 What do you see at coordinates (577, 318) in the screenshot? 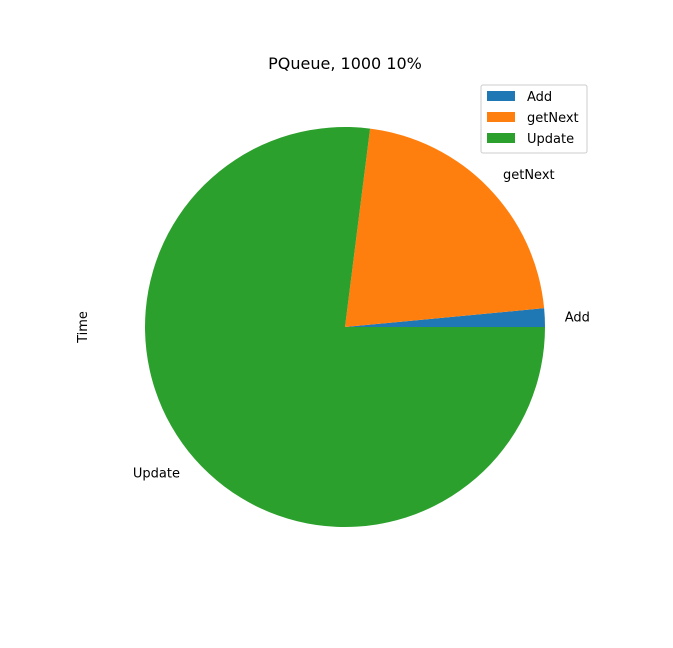
I see `slice-label-add: Add` at bounding box center [577, 318].